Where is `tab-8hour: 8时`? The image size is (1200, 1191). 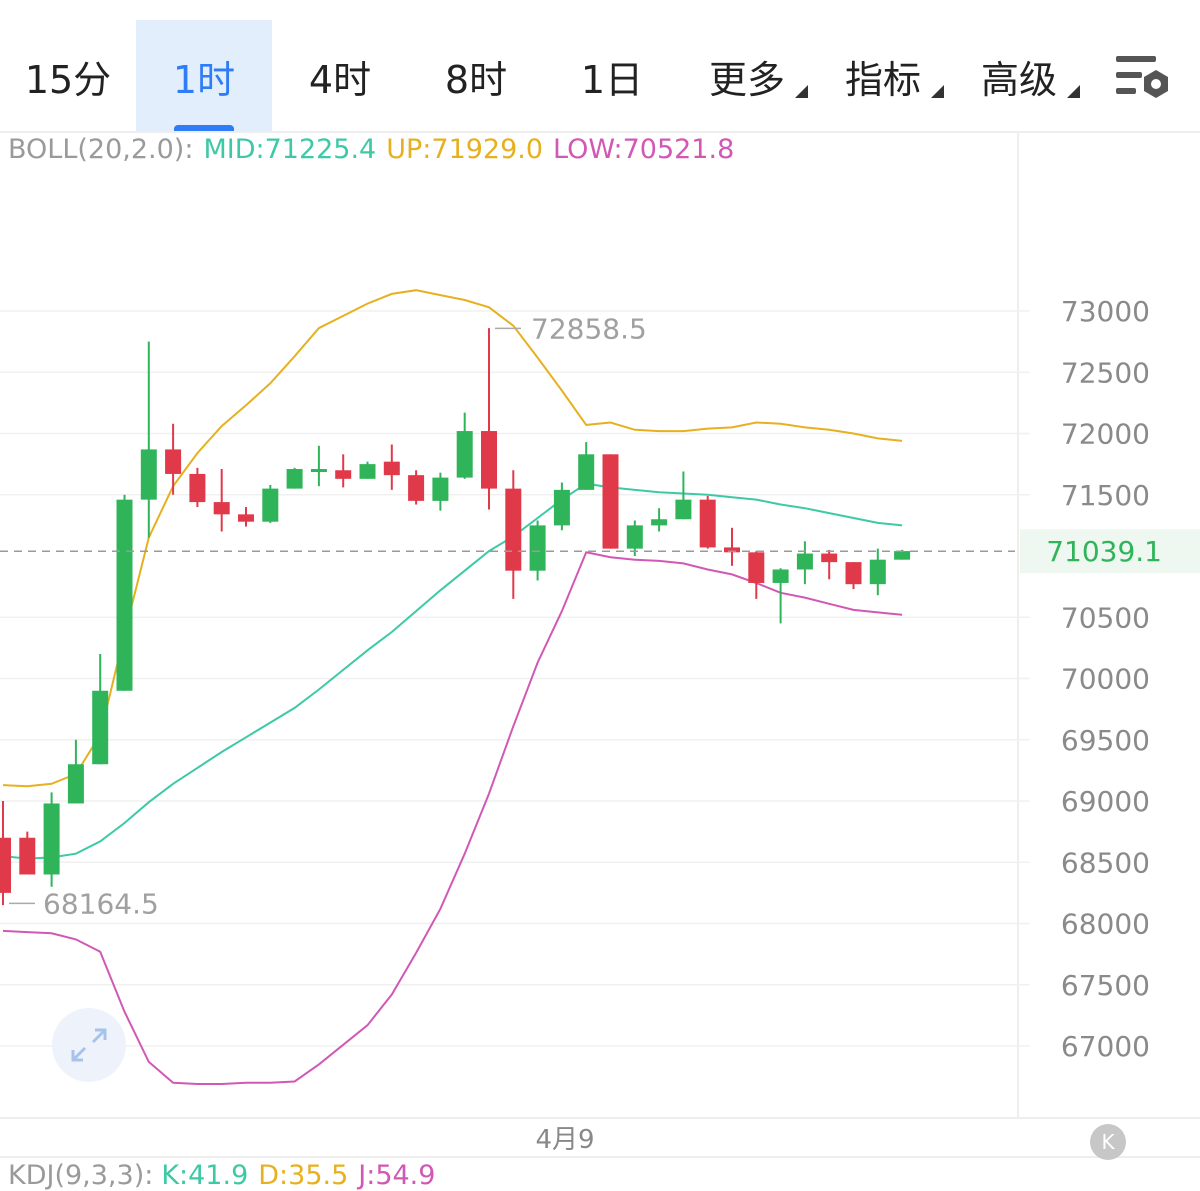
tab-8hour: 8时 is located at coordinates (476, 76).